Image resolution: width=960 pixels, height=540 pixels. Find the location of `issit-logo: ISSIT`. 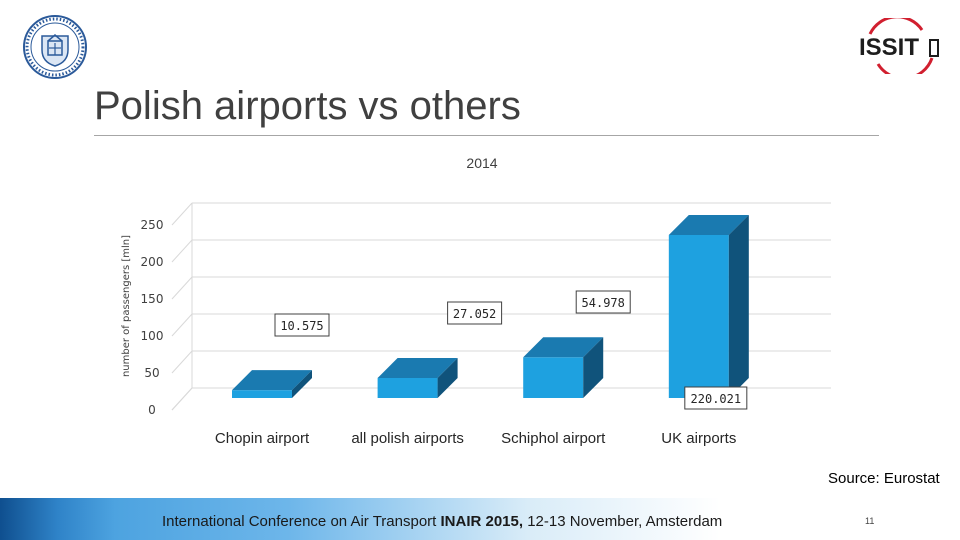

issit-logo: ISSIT is located at coordinates (899, 46).